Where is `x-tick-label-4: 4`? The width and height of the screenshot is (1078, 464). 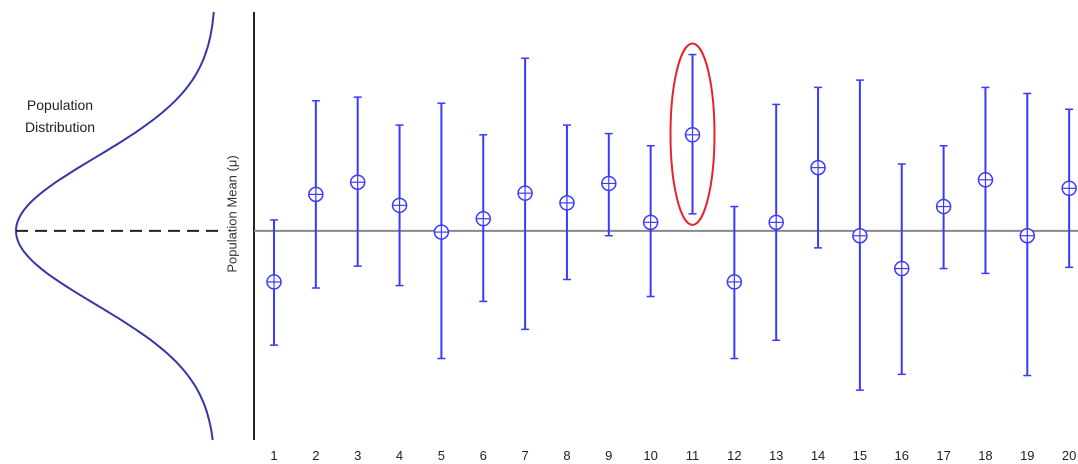 x-tick-label-4: 4 is located at coordinates (399, 455).